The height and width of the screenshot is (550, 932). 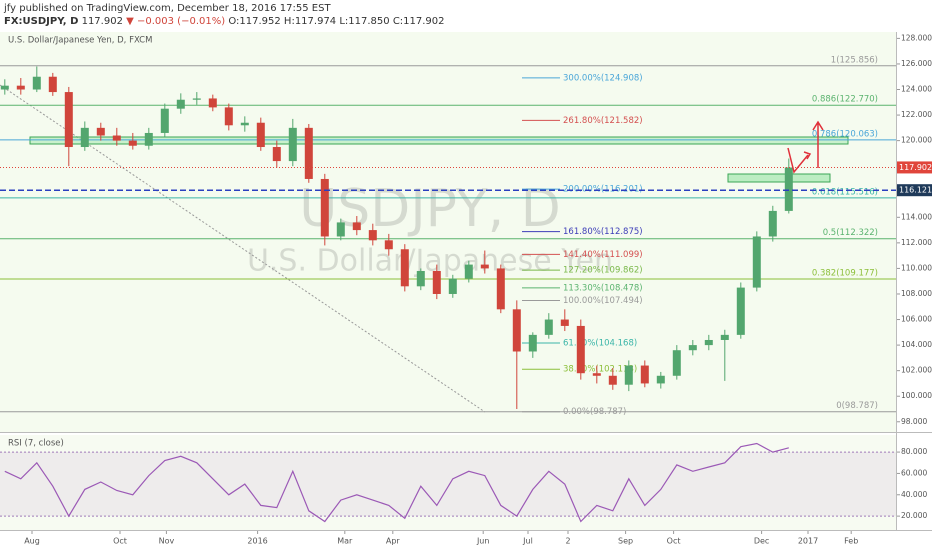 I want to click on y-tick-label: 60.000, so click(x=914, y=472).